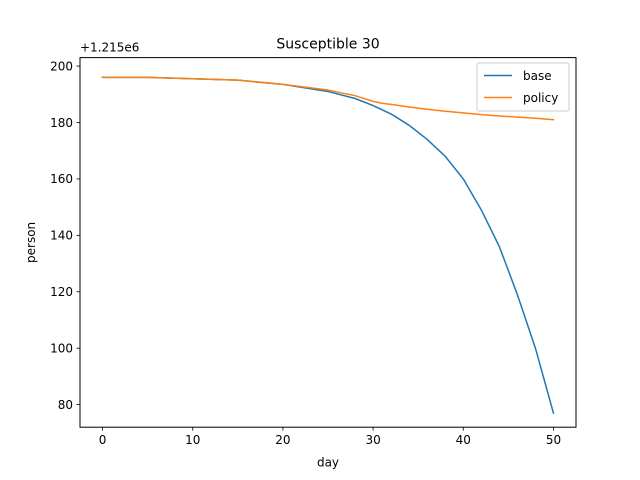 The height and width of the screenshot is (480, 640). What do you see at coordinates (109, 48) in the screenshot?
I see `y-axis-offset-label: +1.215e6` at bounding box center [109, 48].